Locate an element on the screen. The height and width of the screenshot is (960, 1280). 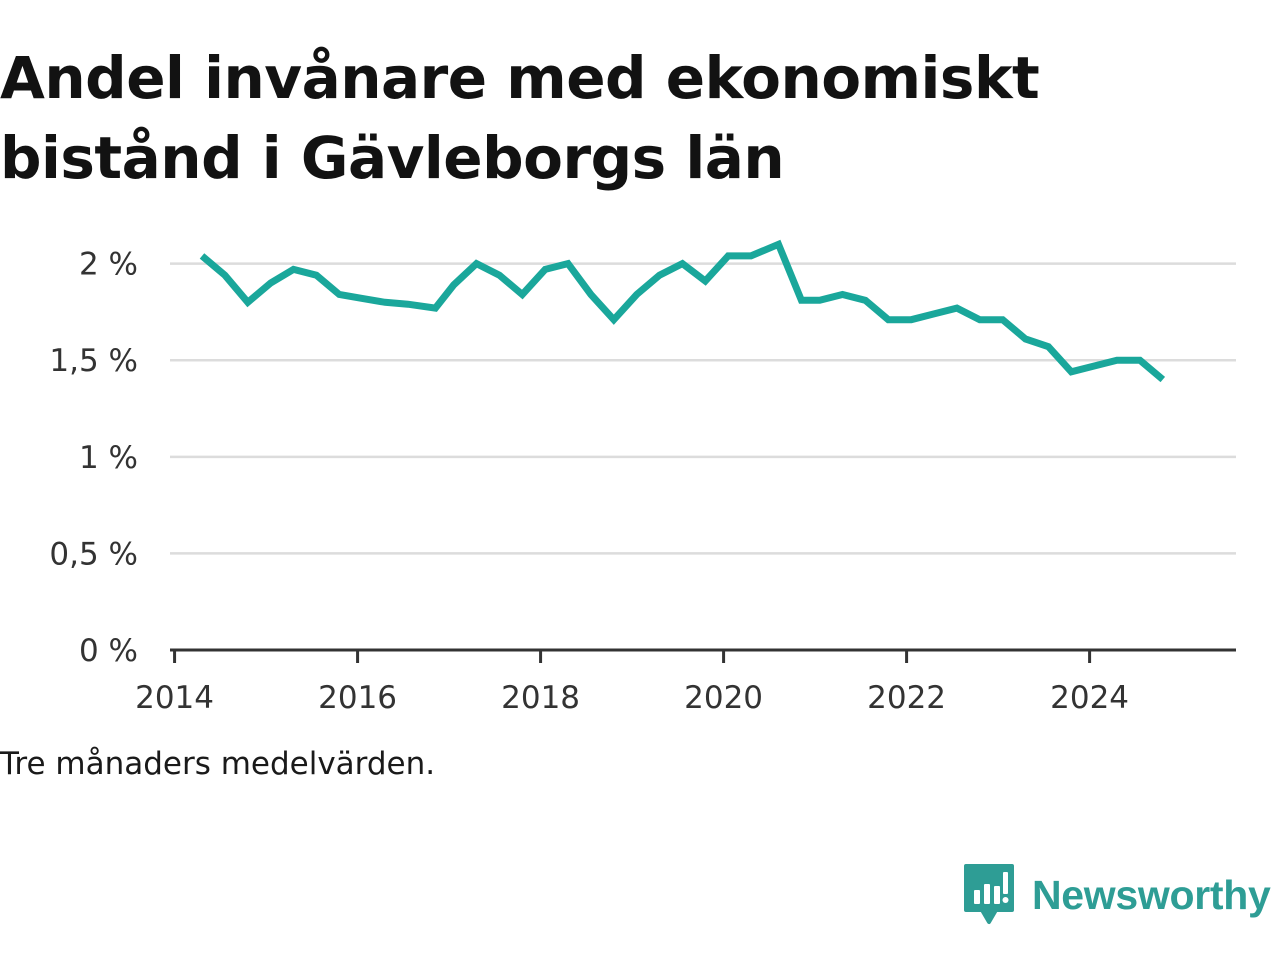
y-tick-label: 1 % is located at coordinates (108, 458).